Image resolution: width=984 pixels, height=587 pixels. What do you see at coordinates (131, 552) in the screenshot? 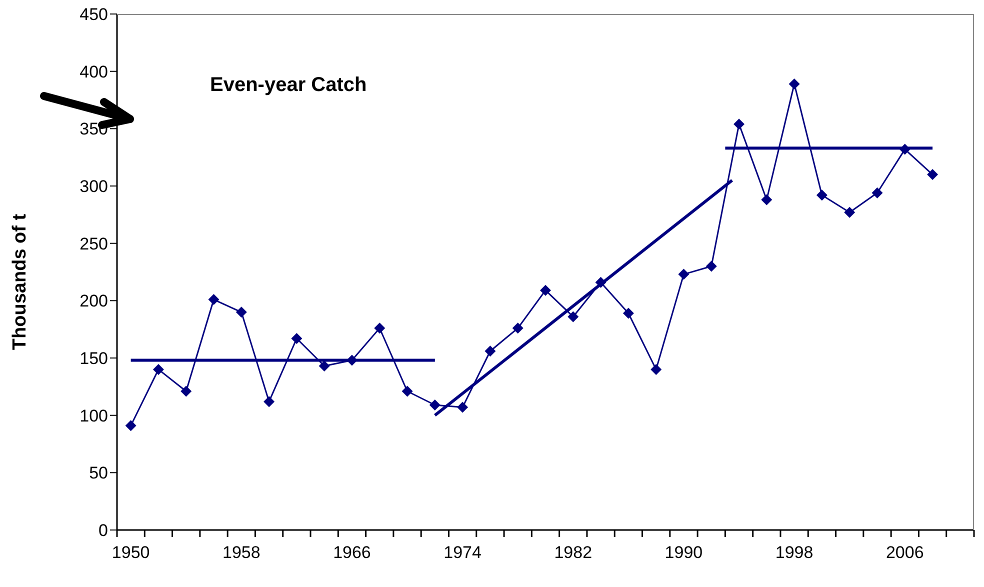
I see `x-tick-label: 1950` at bounding box center [131, 552].